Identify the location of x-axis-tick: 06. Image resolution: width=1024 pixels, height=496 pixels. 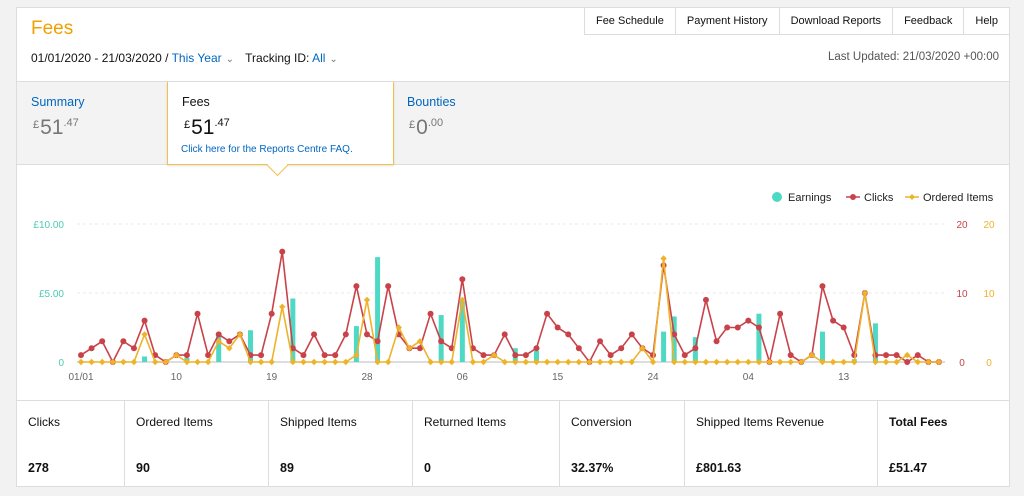
(463, 377).